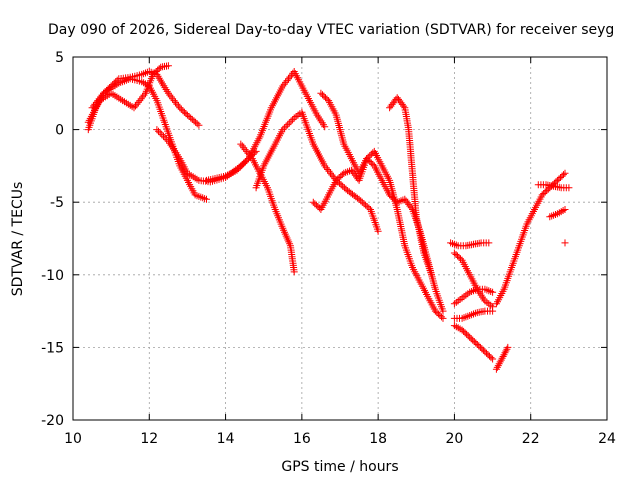 The height and width of the screenshot is (480, 640). Describe the element at coordinates (73, 439) in the screenshot. I see `x-tick-label: 10` at that location.